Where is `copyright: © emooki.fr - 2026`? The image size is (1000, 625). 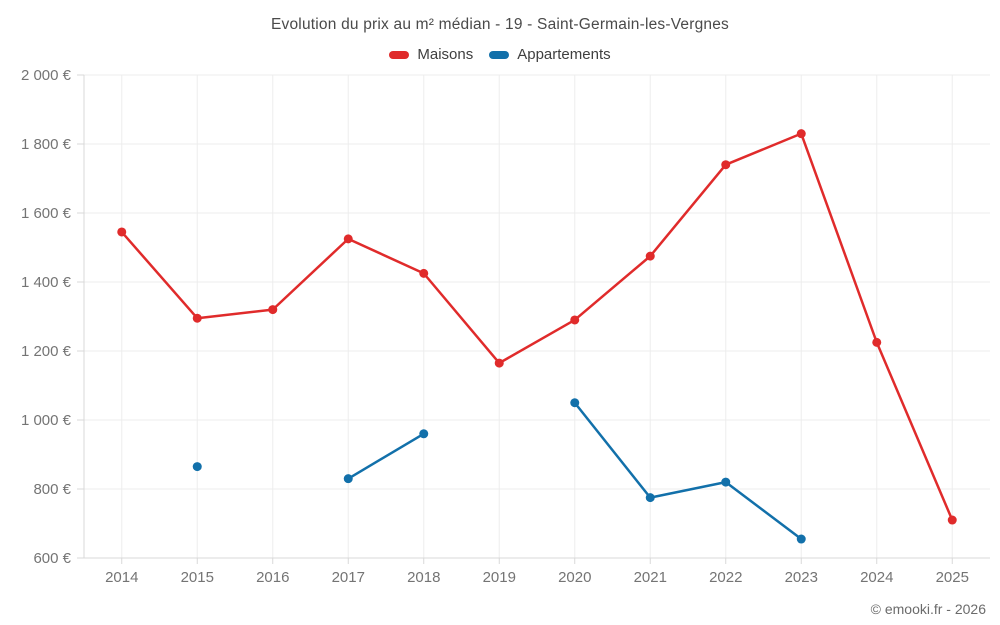 copyright: © emooki.fr - 2026 is located at coordinates (928, 609).